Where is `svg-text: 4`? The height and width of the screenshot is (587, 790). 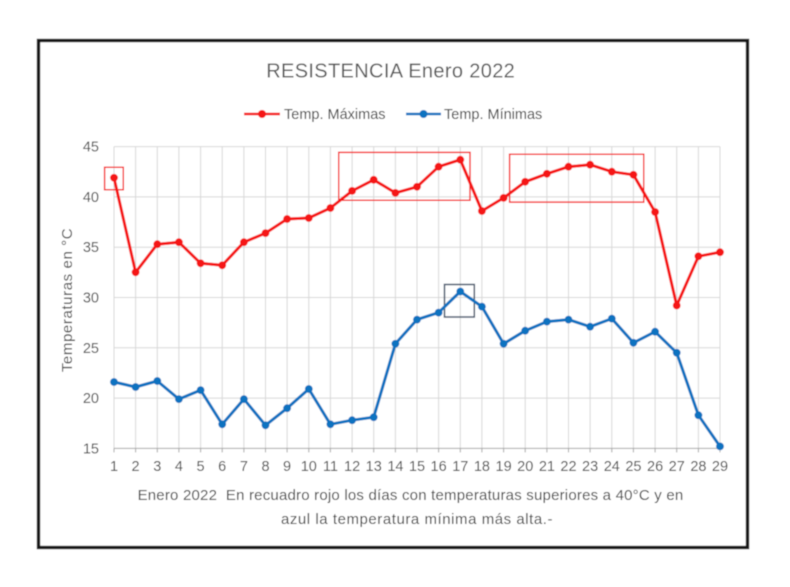 svg-text: 4 is located at coordinates (179, 467).